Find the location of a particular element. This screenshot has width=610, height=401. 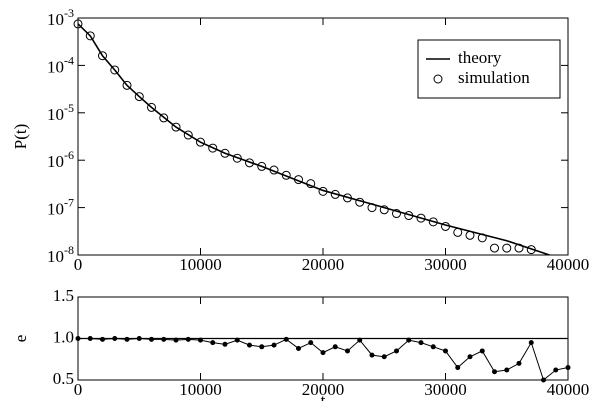

x-axis-label: t is located at coordinates (323, 396).